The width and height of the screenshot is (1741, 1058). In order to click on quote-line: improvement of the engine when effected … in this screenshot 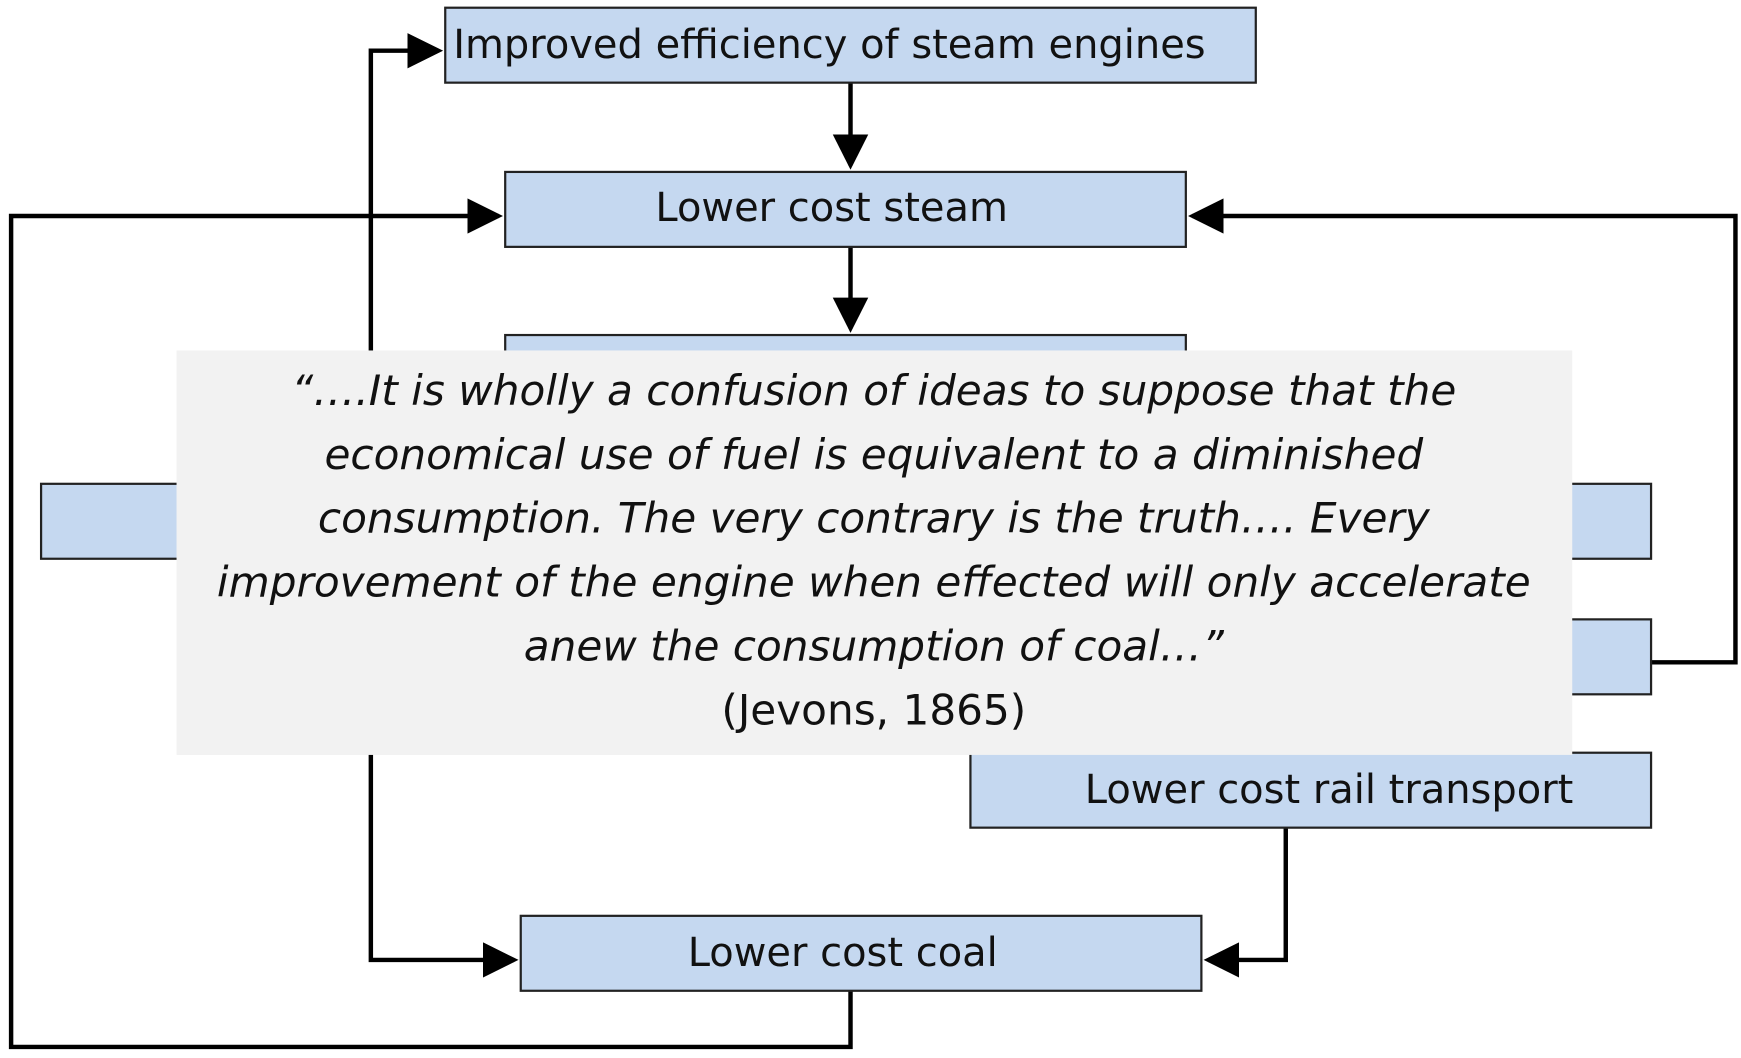, I will do `click(874, 582)`.